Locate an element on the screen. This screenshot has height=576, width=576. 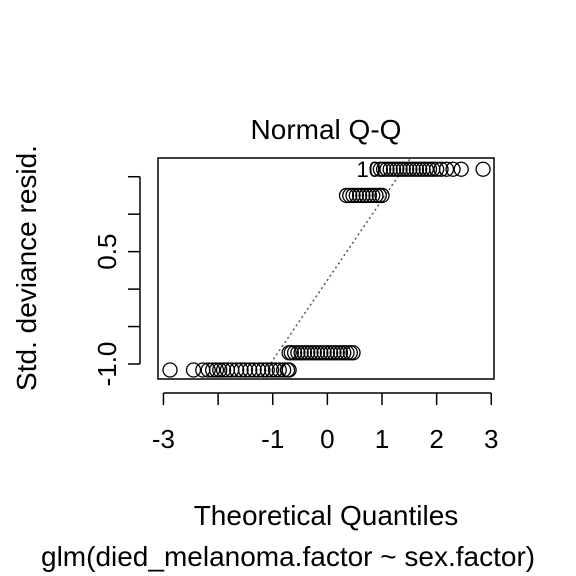
chart-subtitle: glm(died_melanoma.factor ~ sex.factor) is located at coordinates (288, 556).